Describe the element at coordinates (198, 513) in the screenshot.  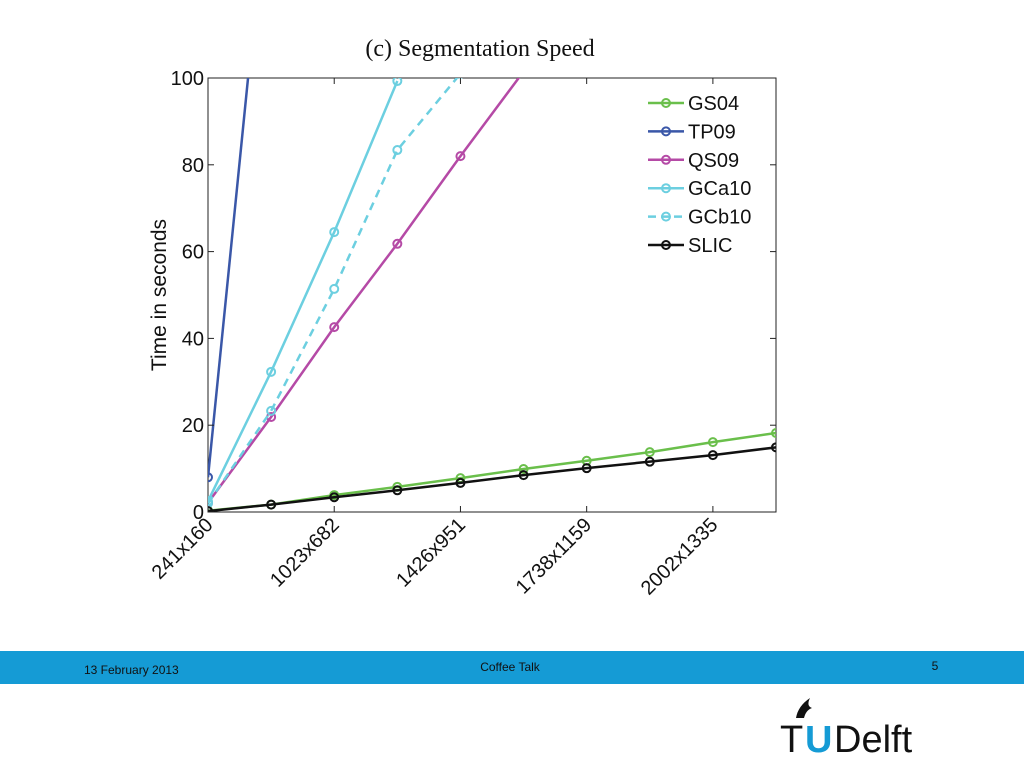
I see `y-tick-label: 0` at that location.